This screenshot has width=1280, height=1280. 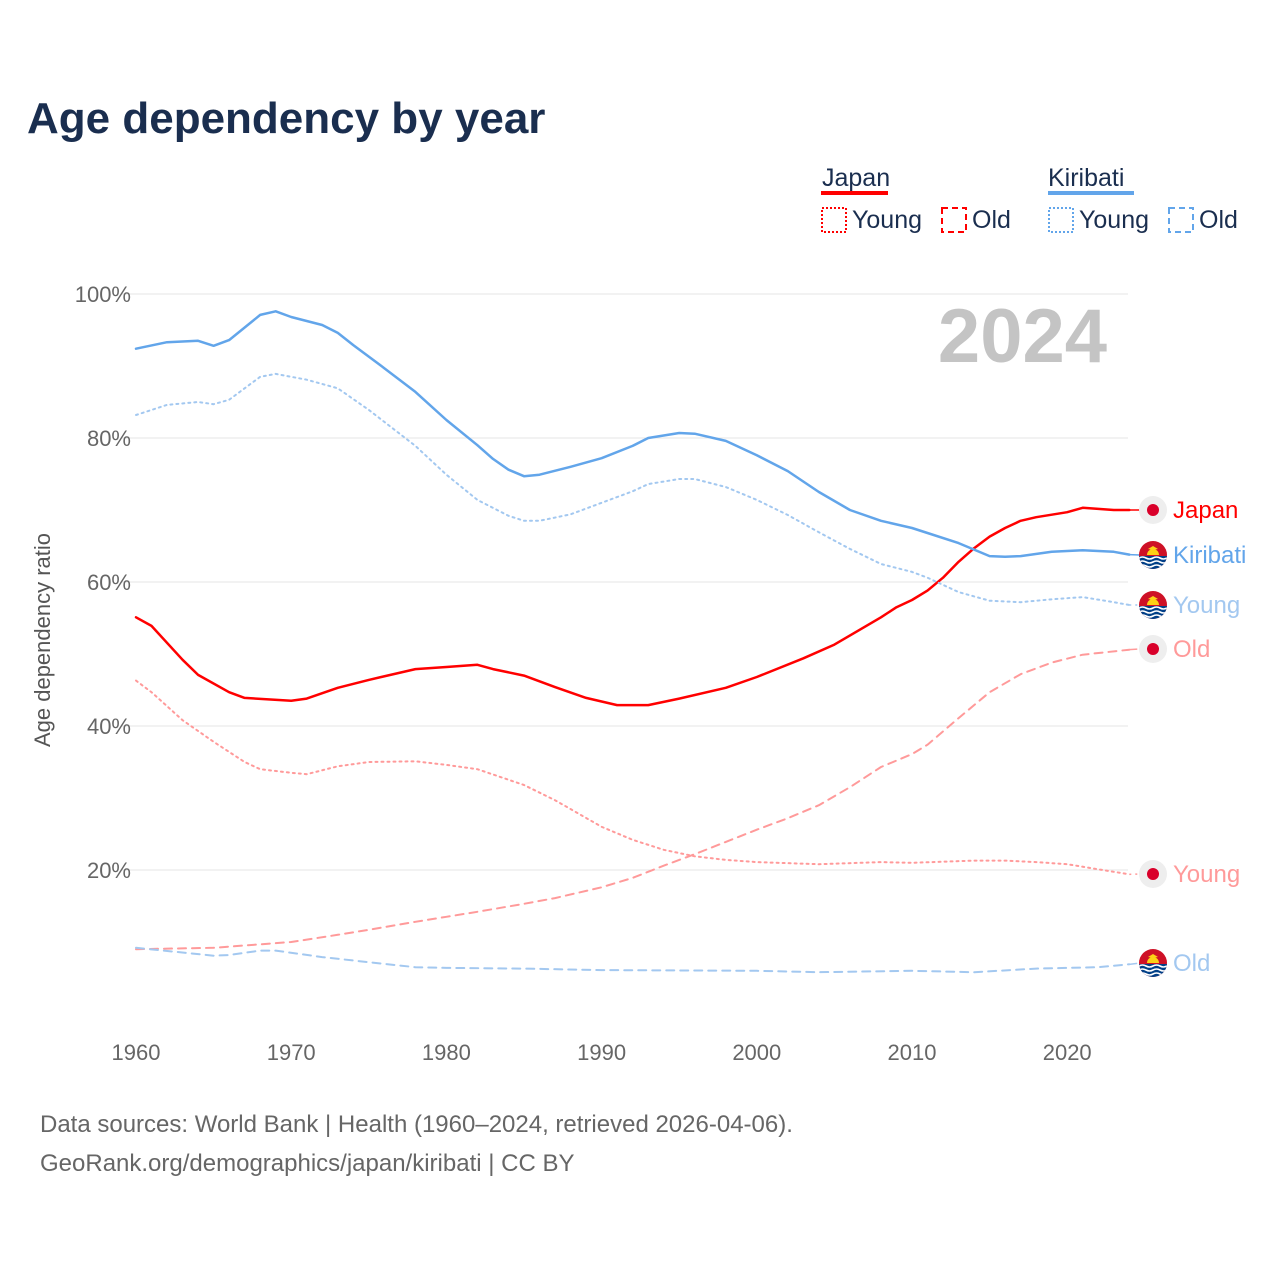 What do you see at coordinates (291, 1052) in the screenshot?
I see `x-tick-label: 1970` at bounding box center [291, 1052].